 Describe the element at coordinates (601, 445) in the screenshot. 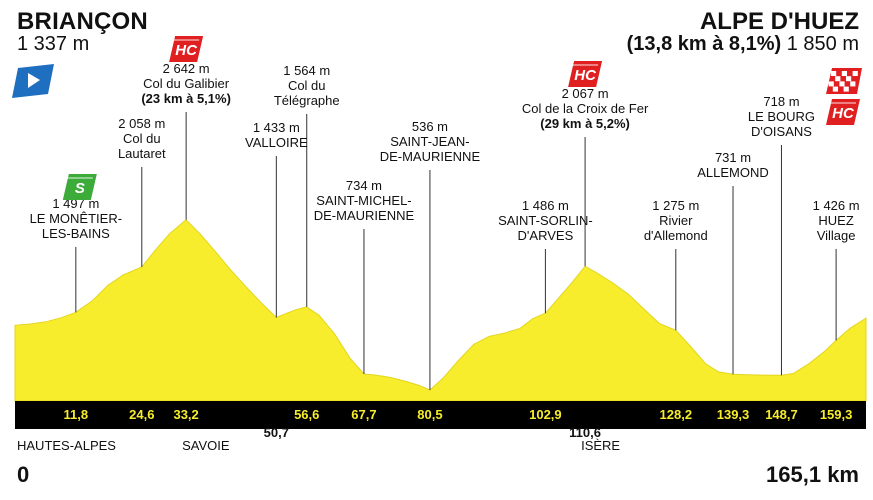

I see `department-isere: ISÈRE` at that location.